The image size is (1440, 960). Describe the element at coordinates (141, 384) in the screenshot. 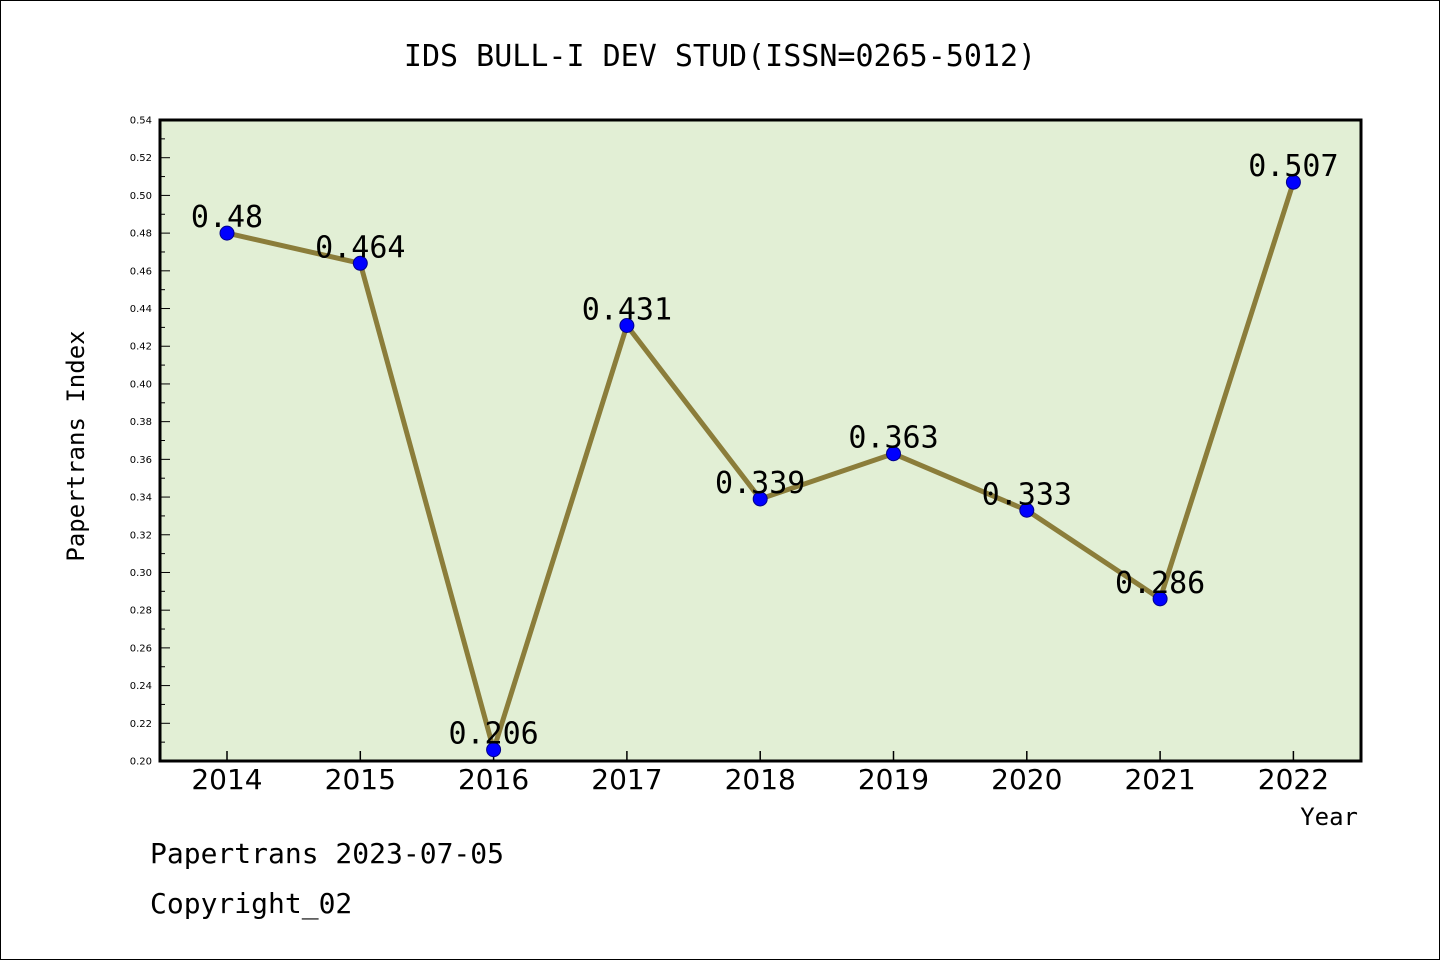

I see `y-tick-label: 0.40` at that location.